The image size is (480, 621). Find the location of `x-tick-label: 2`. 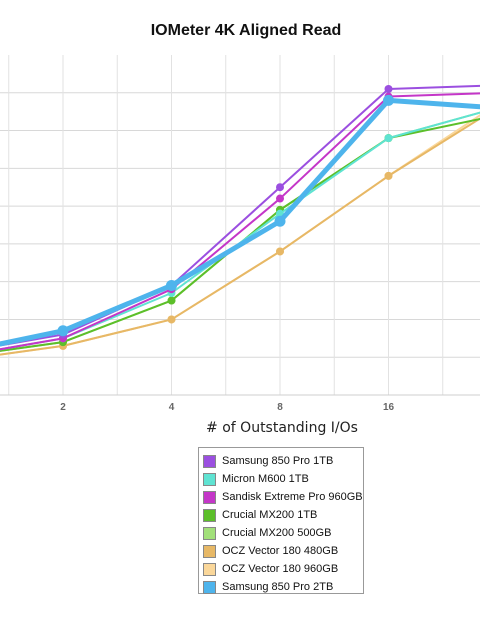

x-tick-label: 2 is located at coordinates (63, 407).